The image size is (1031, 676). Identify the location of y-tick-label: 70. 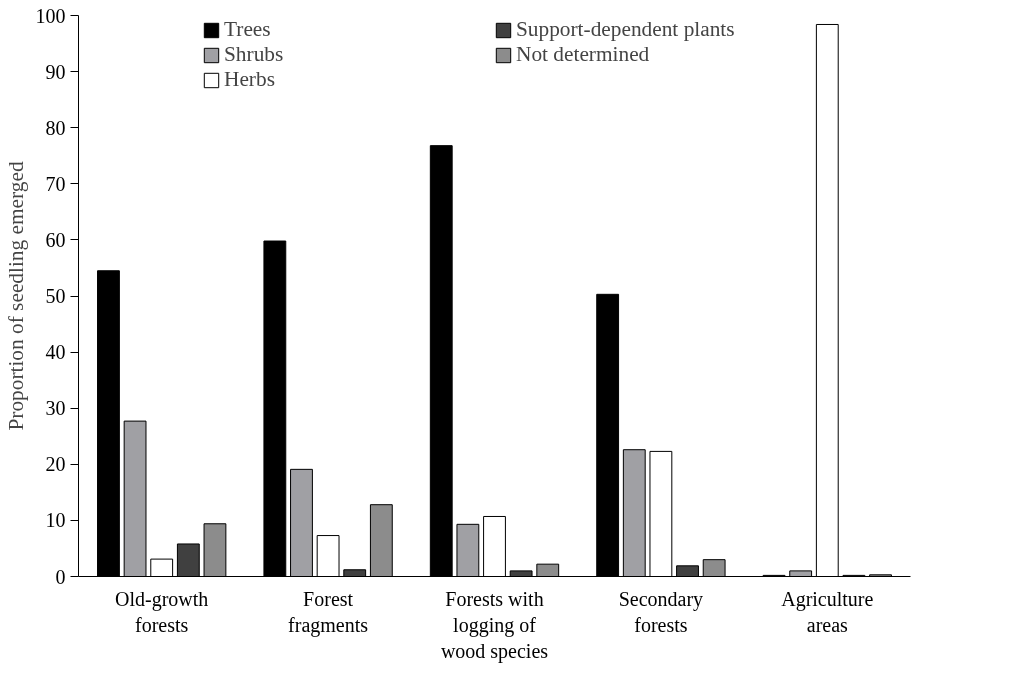
(55, 183).